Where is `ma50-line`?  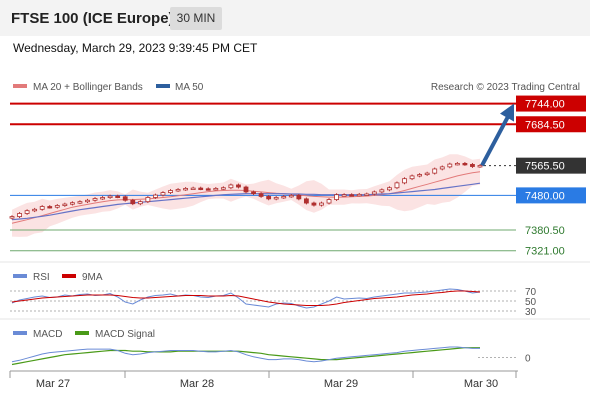 ma50-line is located at coordinates (246, 201).